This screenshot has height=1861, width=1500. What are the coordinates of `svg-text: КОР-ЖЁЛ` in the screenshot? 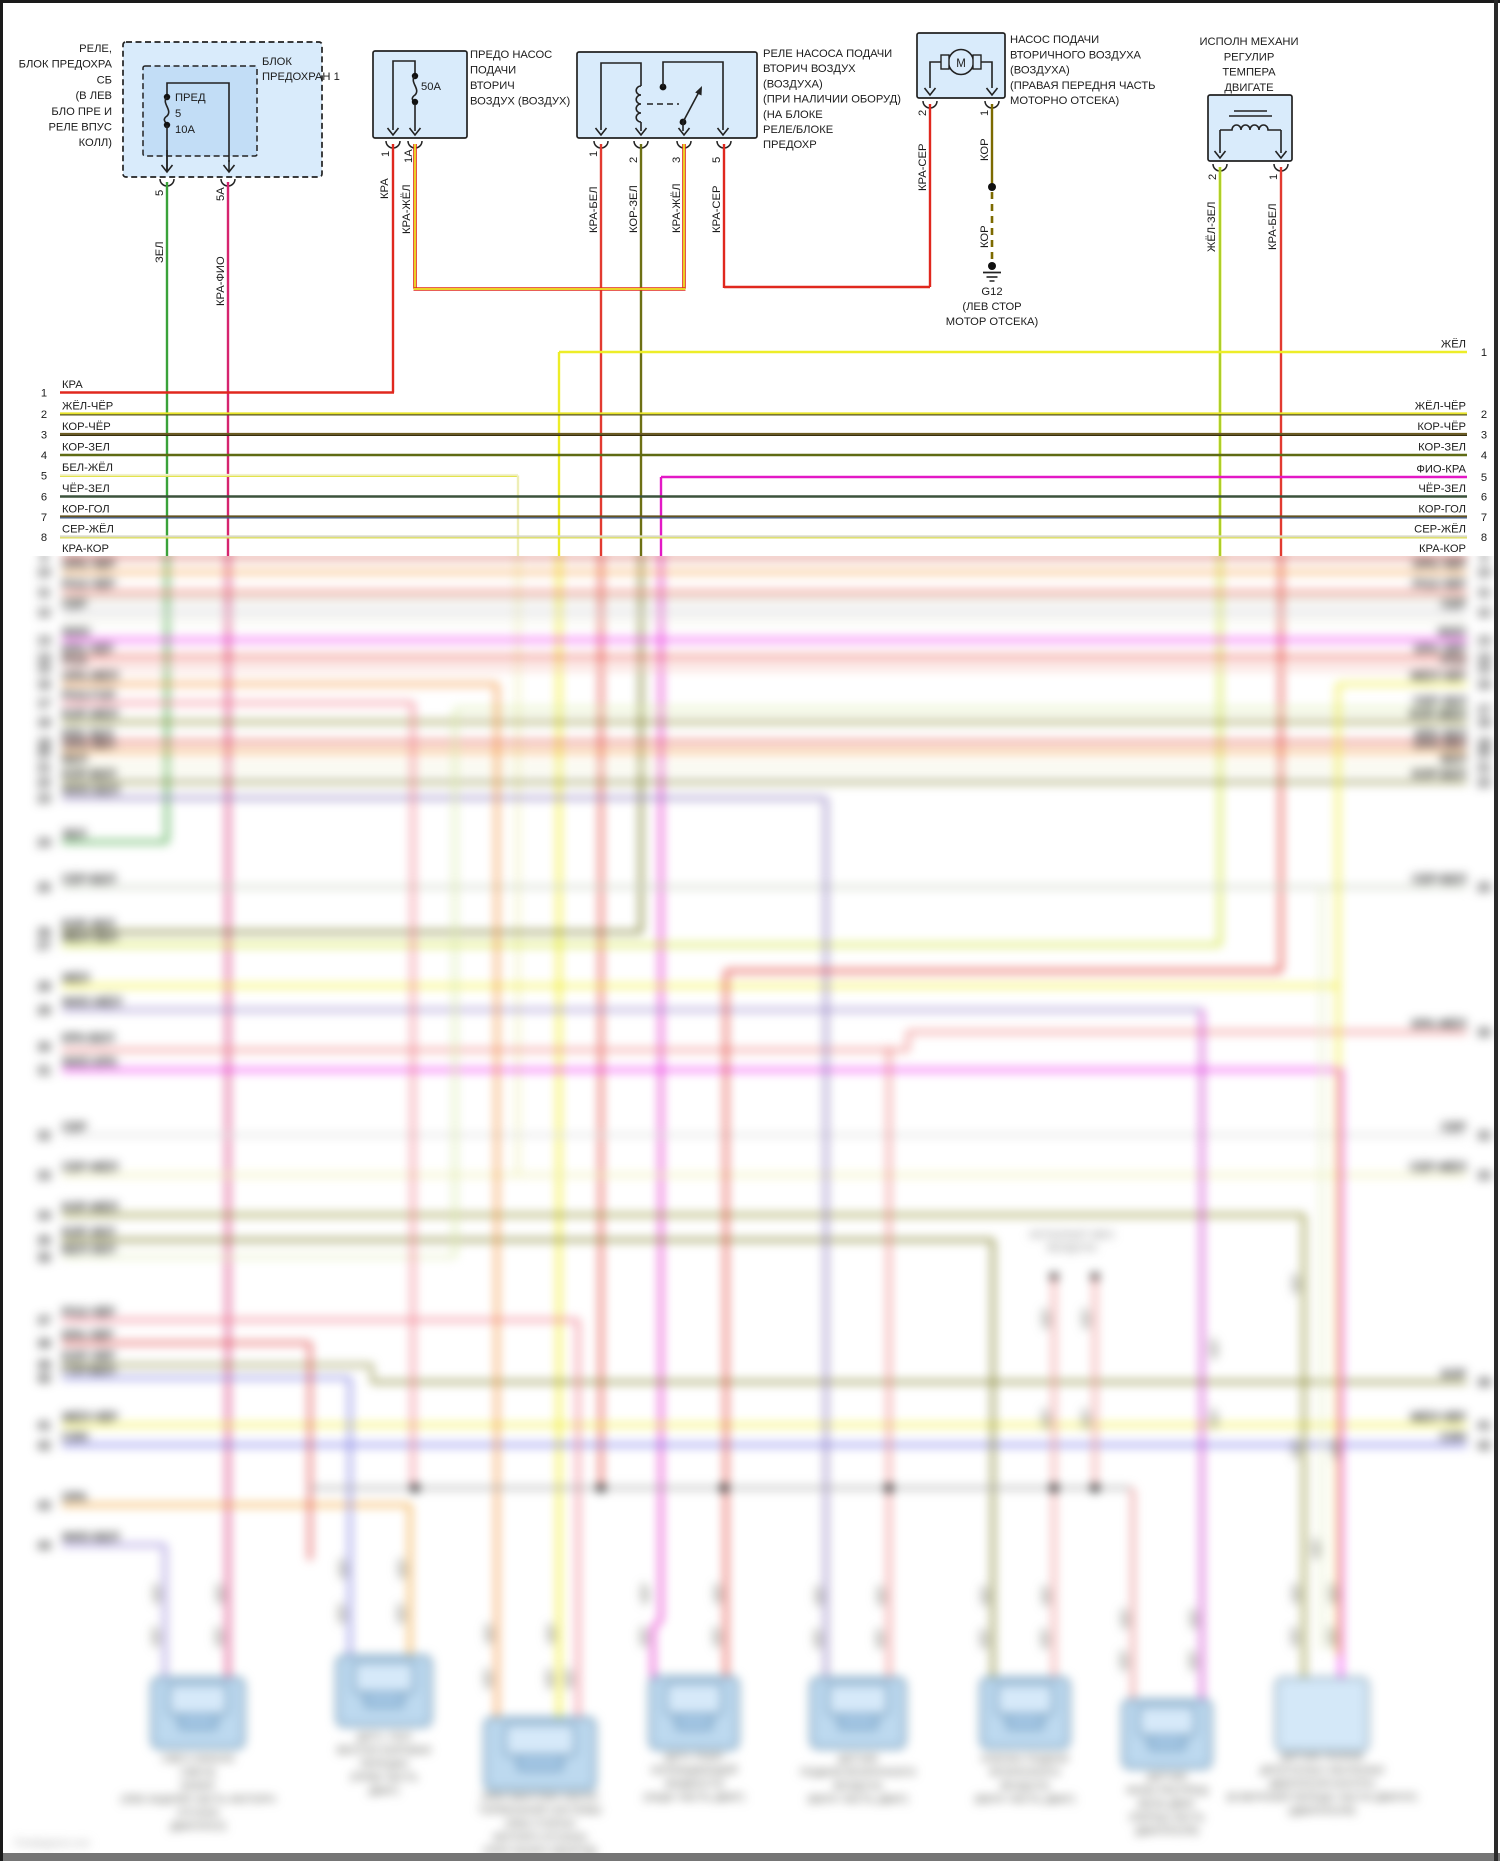 It's located at (90, 1206).